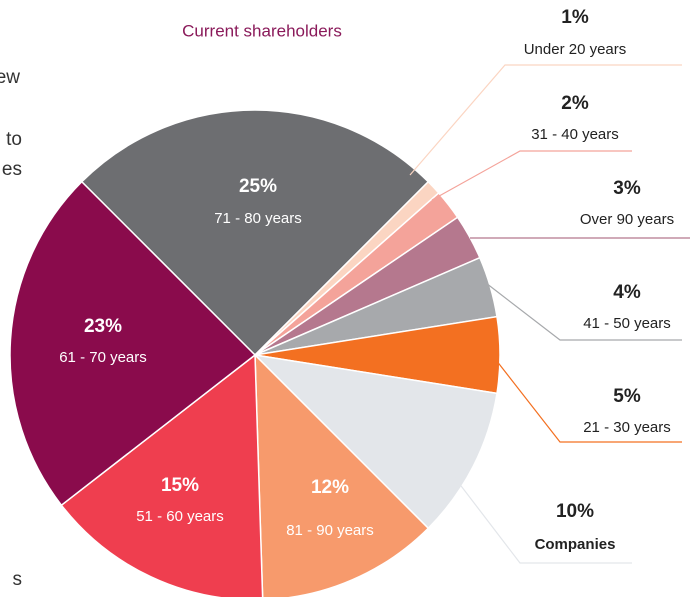 This screenshot has height=597, width=690. What do you see at coordinates (12, 169) in the screenshot?
I see `background-text: es` at bounding box center [12, 169].